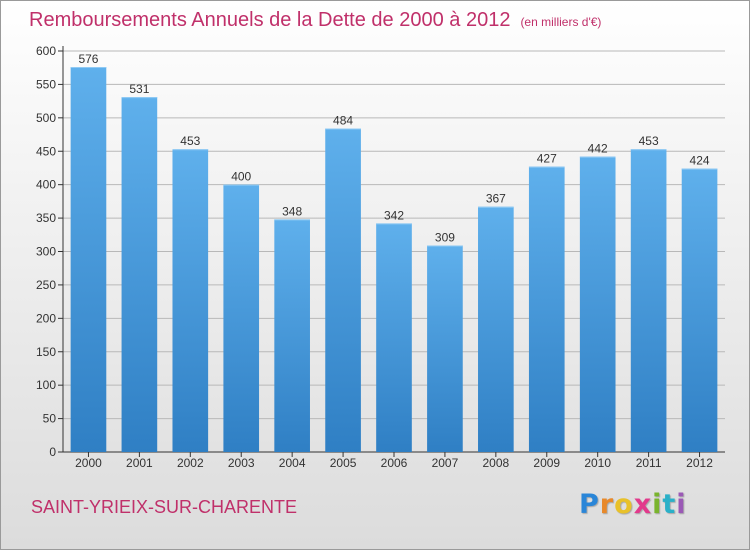 This screenshot has height=551, width=750. What do you see at coordinates (546, 463) in the screenshot?
I see `x-tick-label: 2009` at bounding box center [546, 463].